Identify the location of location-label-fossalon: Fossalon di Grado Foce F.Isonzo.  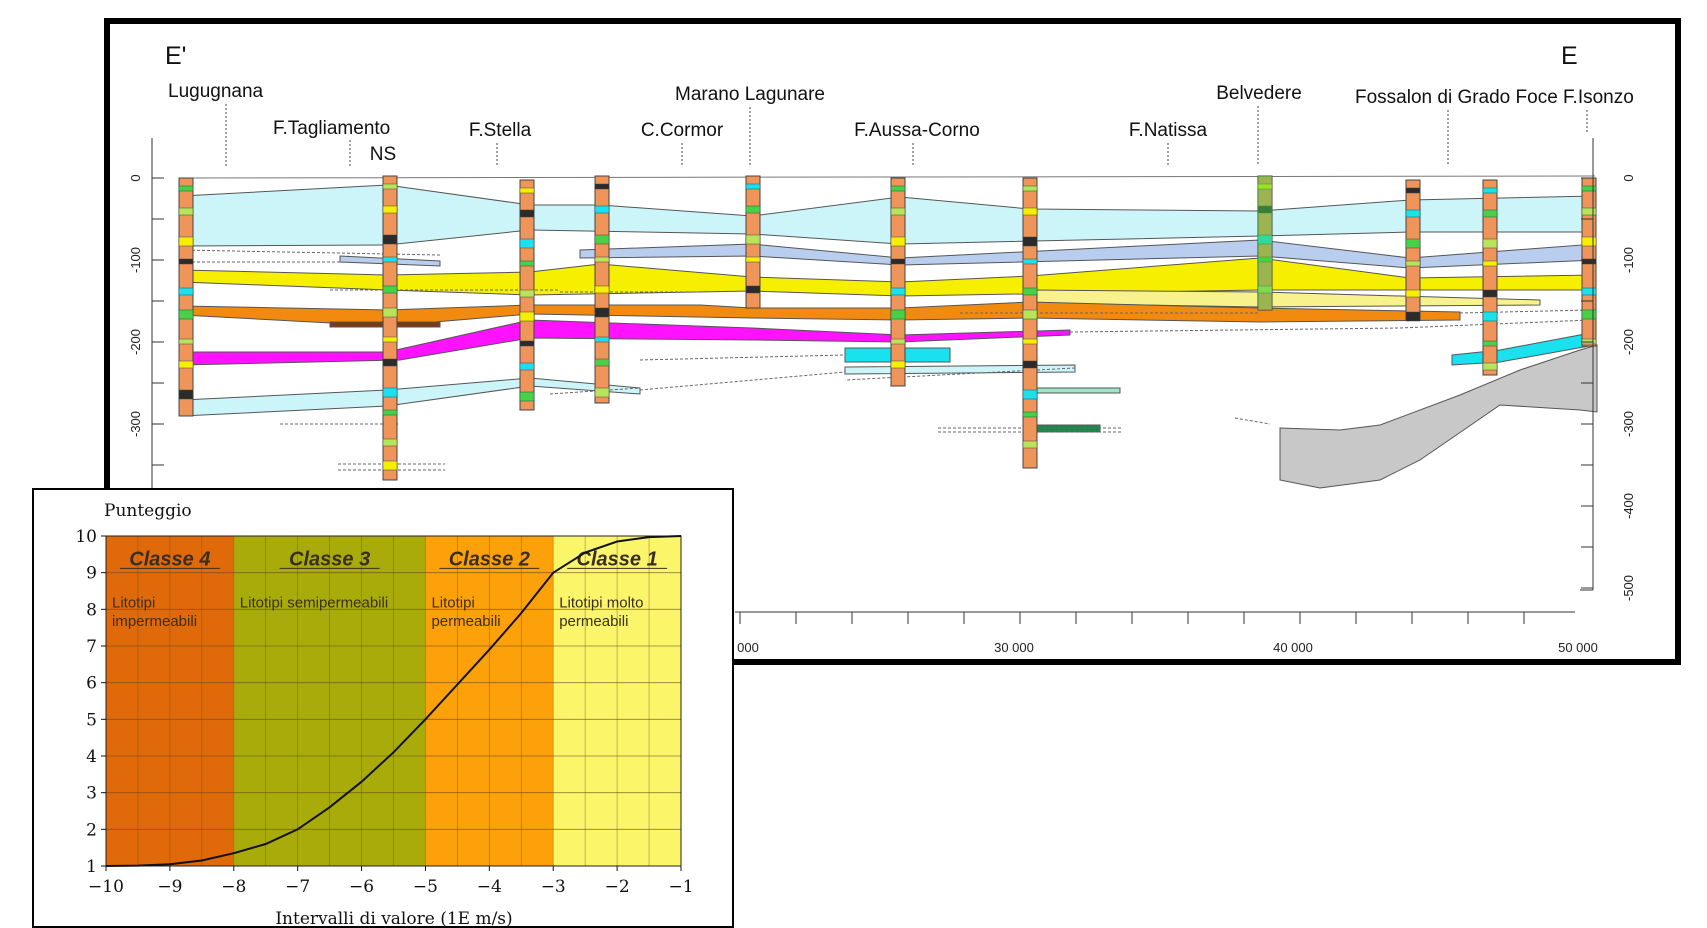
(1494, 97).